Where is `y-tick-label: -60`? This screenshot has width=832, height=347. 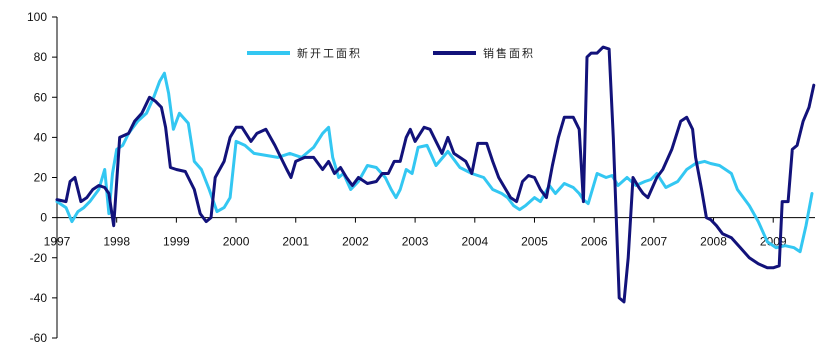
y-tick-label: -60 is located at coordinates (39, 338).